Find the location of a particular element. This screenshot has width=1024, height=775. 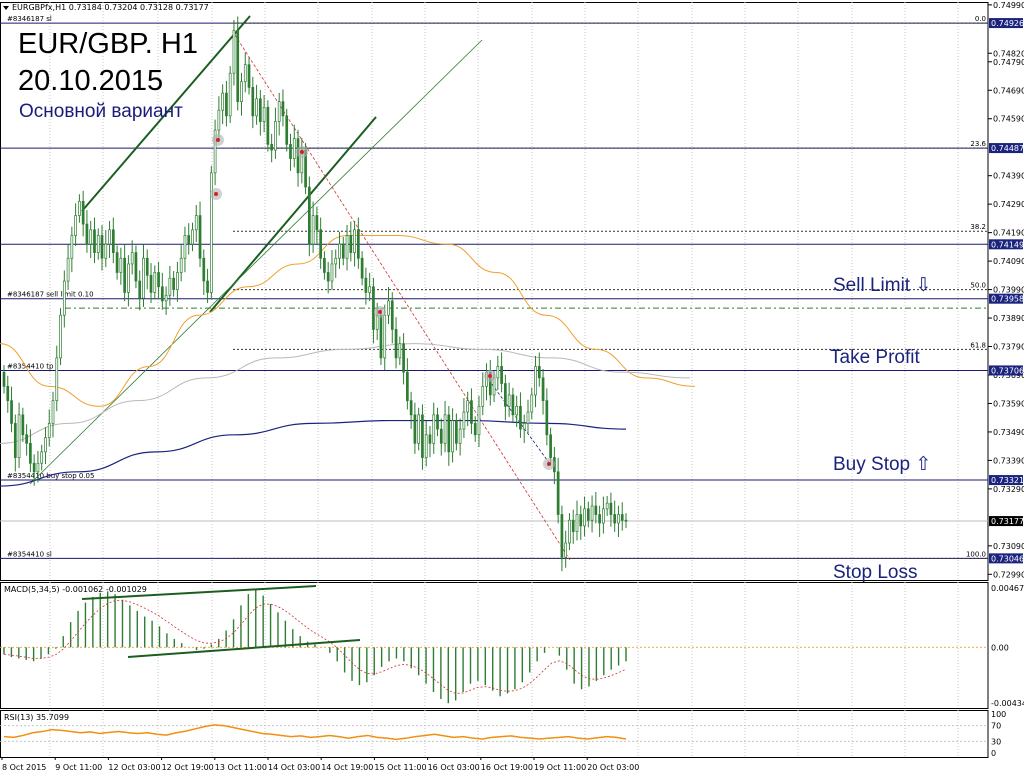

time-label: 9 Oct 11:00 is located at coordinates (78, 767).